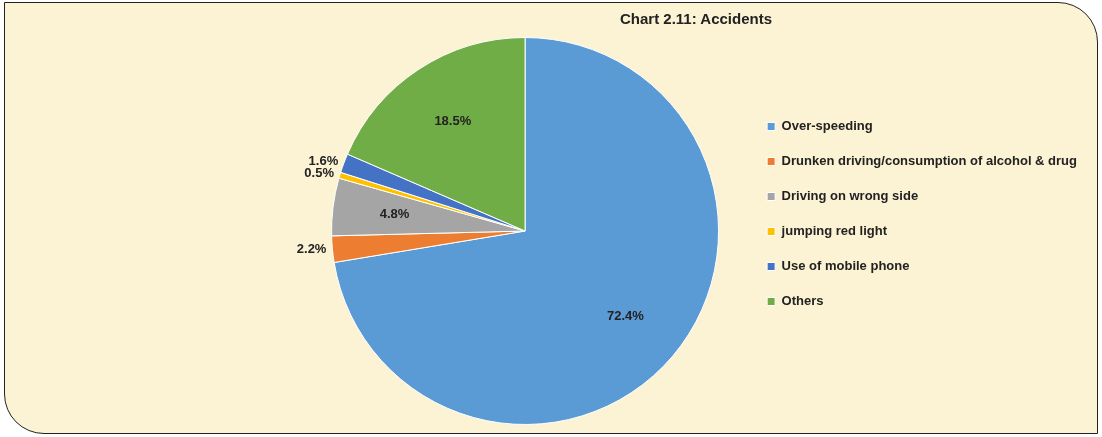  Describe the element at coordinates (696, 19) in the screenshot. I see `chart-title: Chart 2.11: Accidents` at that location.